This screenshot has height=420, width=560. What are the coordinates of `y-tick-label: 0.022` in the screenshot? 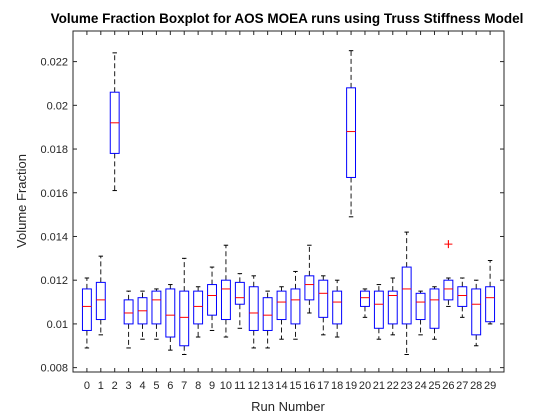 It's located at (54, 63).